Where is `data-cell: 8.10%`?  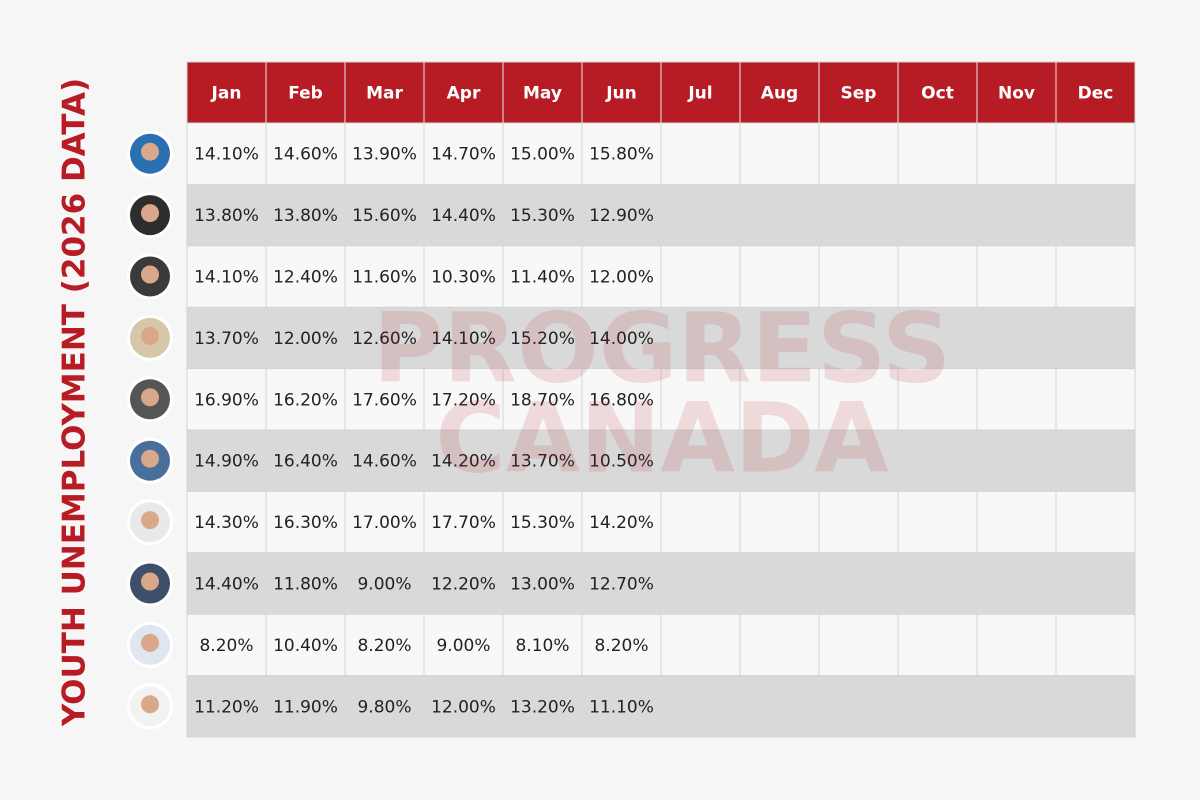
data-cell: 8.10% is located at coordinates (542, 646).